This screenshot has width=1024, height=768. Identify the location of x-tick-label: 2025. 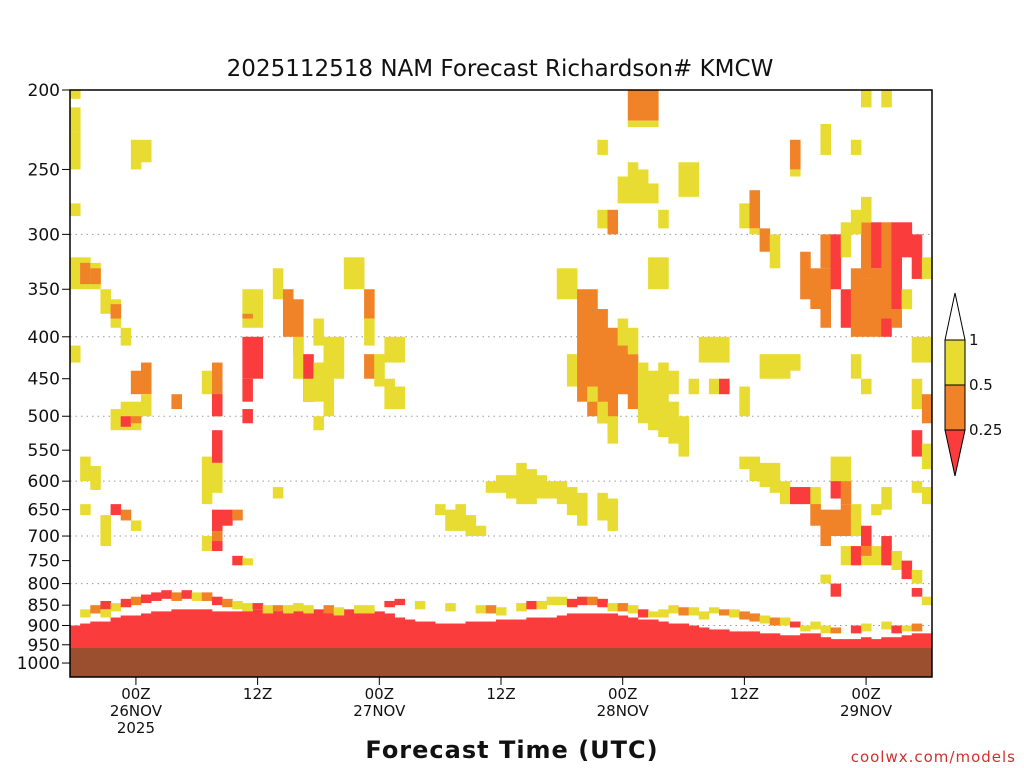
(136, 728).